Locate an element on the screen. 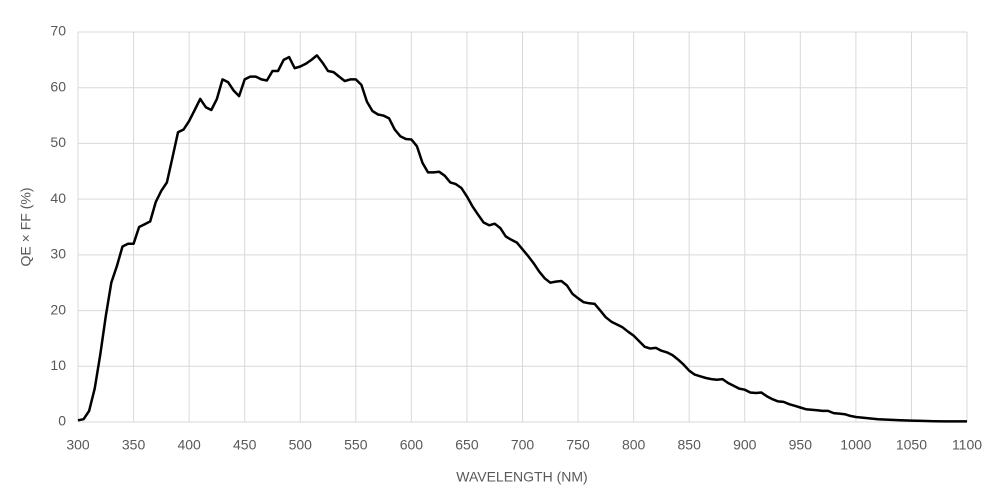 The image size is (1000, 499). x-tick-label: 550 is located at coordinates (356, 445).